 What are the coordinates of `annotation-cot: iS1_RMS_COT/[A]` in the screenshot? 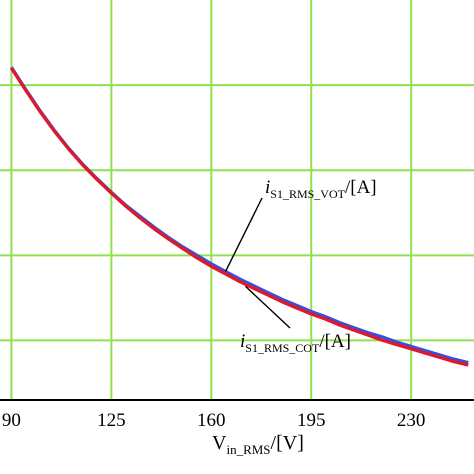 It's located at (295, 320).